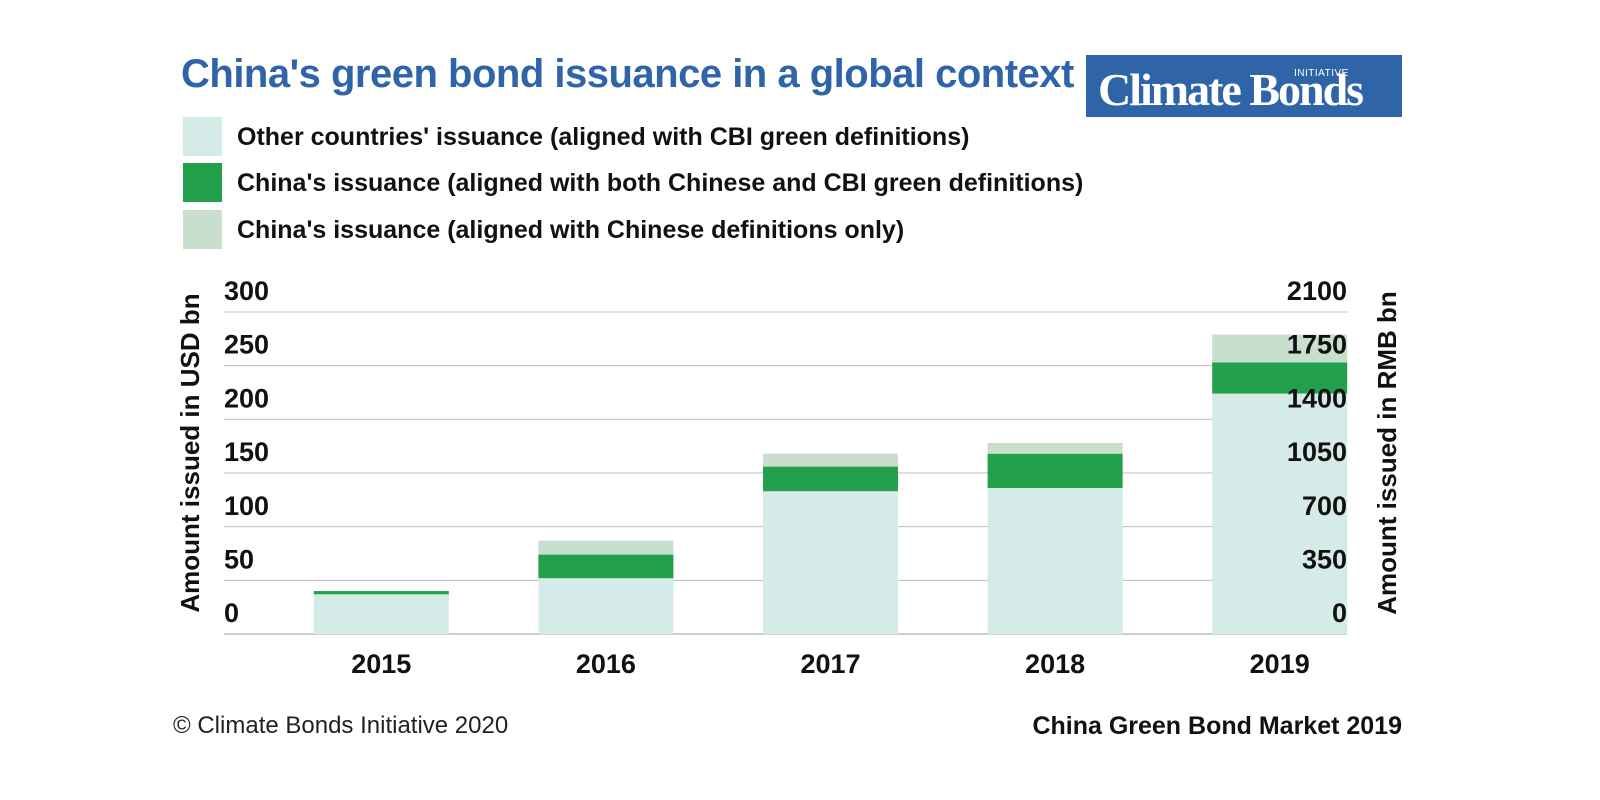  Describe the element at coordinates (1280, 664) in the screenshot. I see `x-tick-label: 2019` at that location.